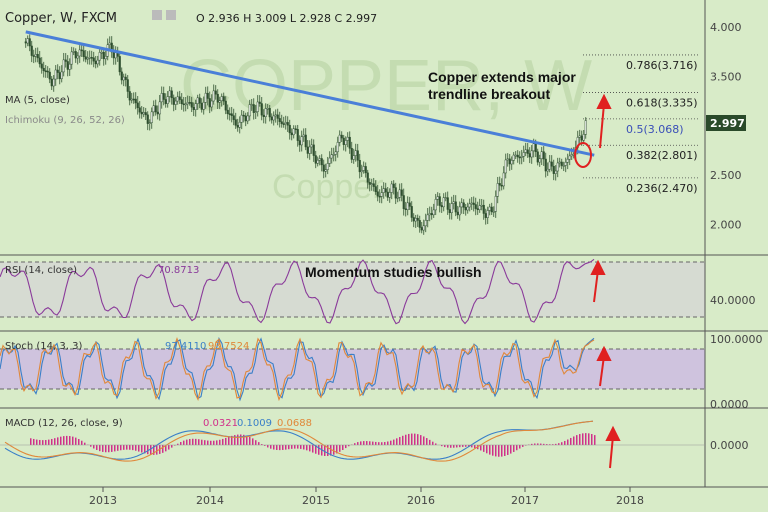 This screenshot has width=768, height=512. What do you see at coordinates (300, 441) in the screenshot?
I see `macd-lines` at bounding box center [300, 441].